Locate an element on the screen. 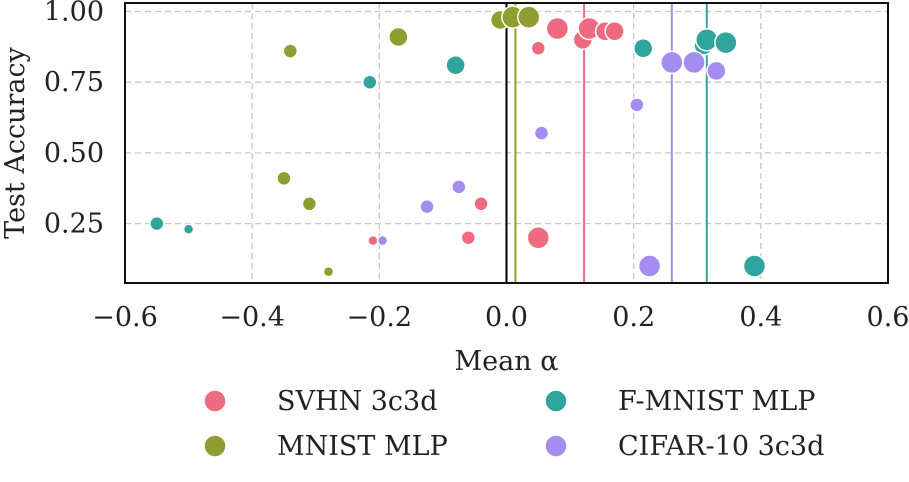 This screenshot has width=909, height=482. legend-label: CIFAR-10 3c3d is located at coordinates (721, 446).